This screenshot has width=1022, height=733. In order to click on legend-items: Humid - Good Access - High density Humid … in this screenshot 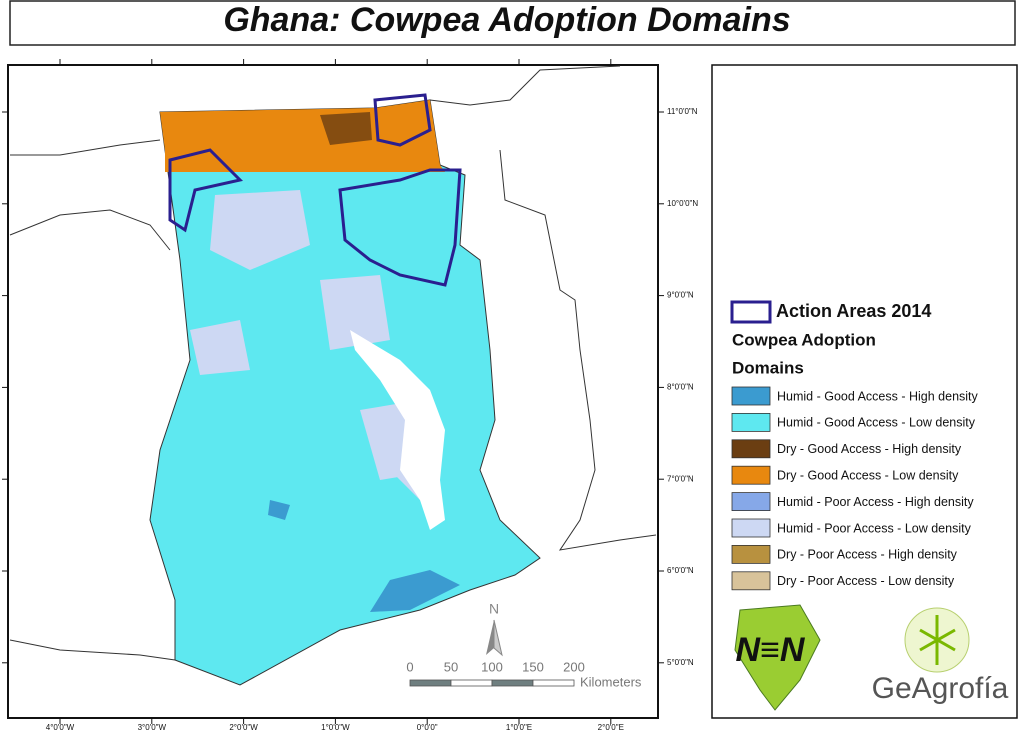, I will do `click(855, 488)`.